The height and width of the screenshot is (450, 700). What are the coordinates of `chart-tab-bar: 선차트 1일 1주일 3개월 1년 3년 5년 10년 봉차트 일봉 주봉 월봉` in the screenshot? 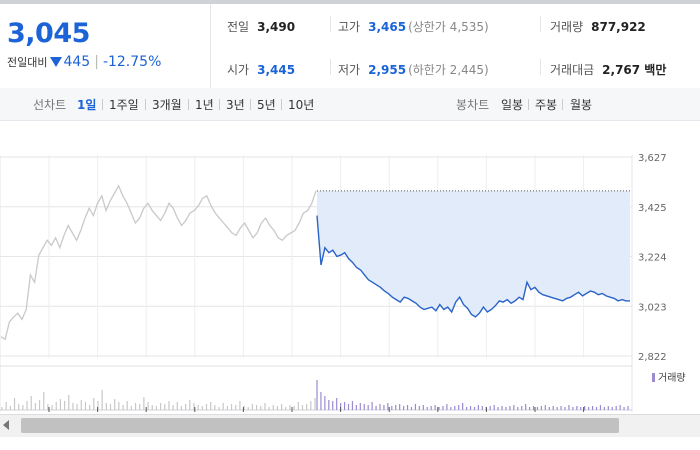 It's located at (350, 104).